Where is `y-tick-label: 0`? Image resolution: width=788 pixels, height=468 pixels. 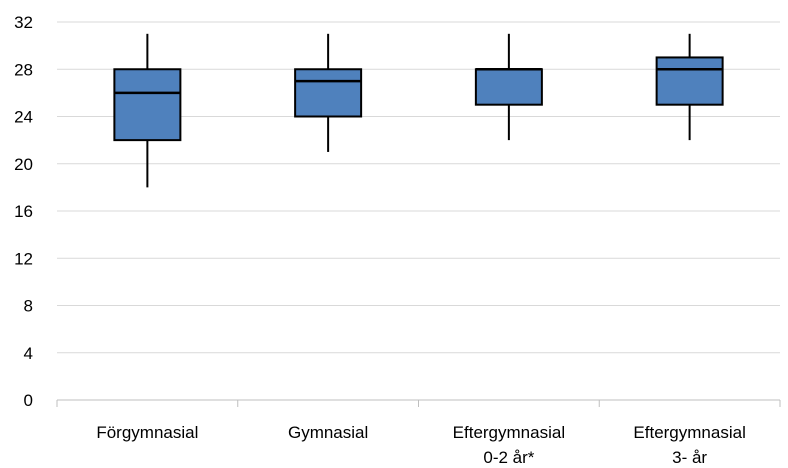
y-tick-label: 0 is located at coordinates (28, 400).